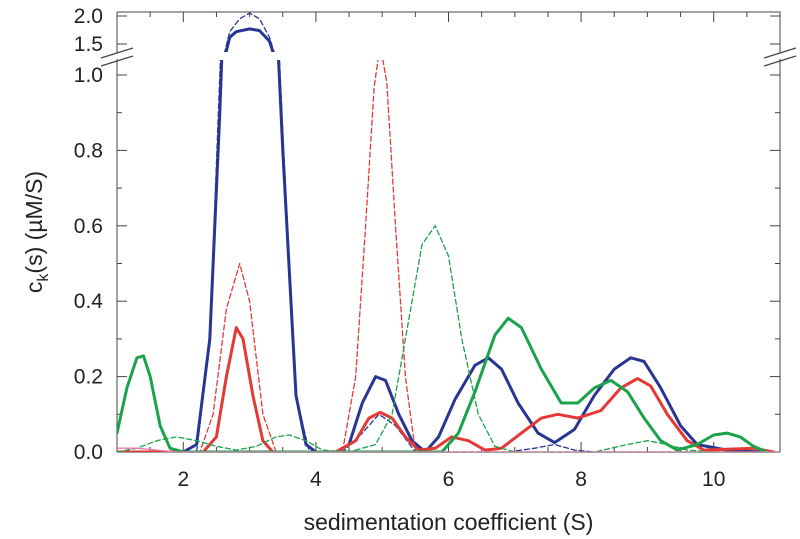 This screenshot has height=539, width=800. I want to click on y-tick-label: 1.5, so click(88, 44).